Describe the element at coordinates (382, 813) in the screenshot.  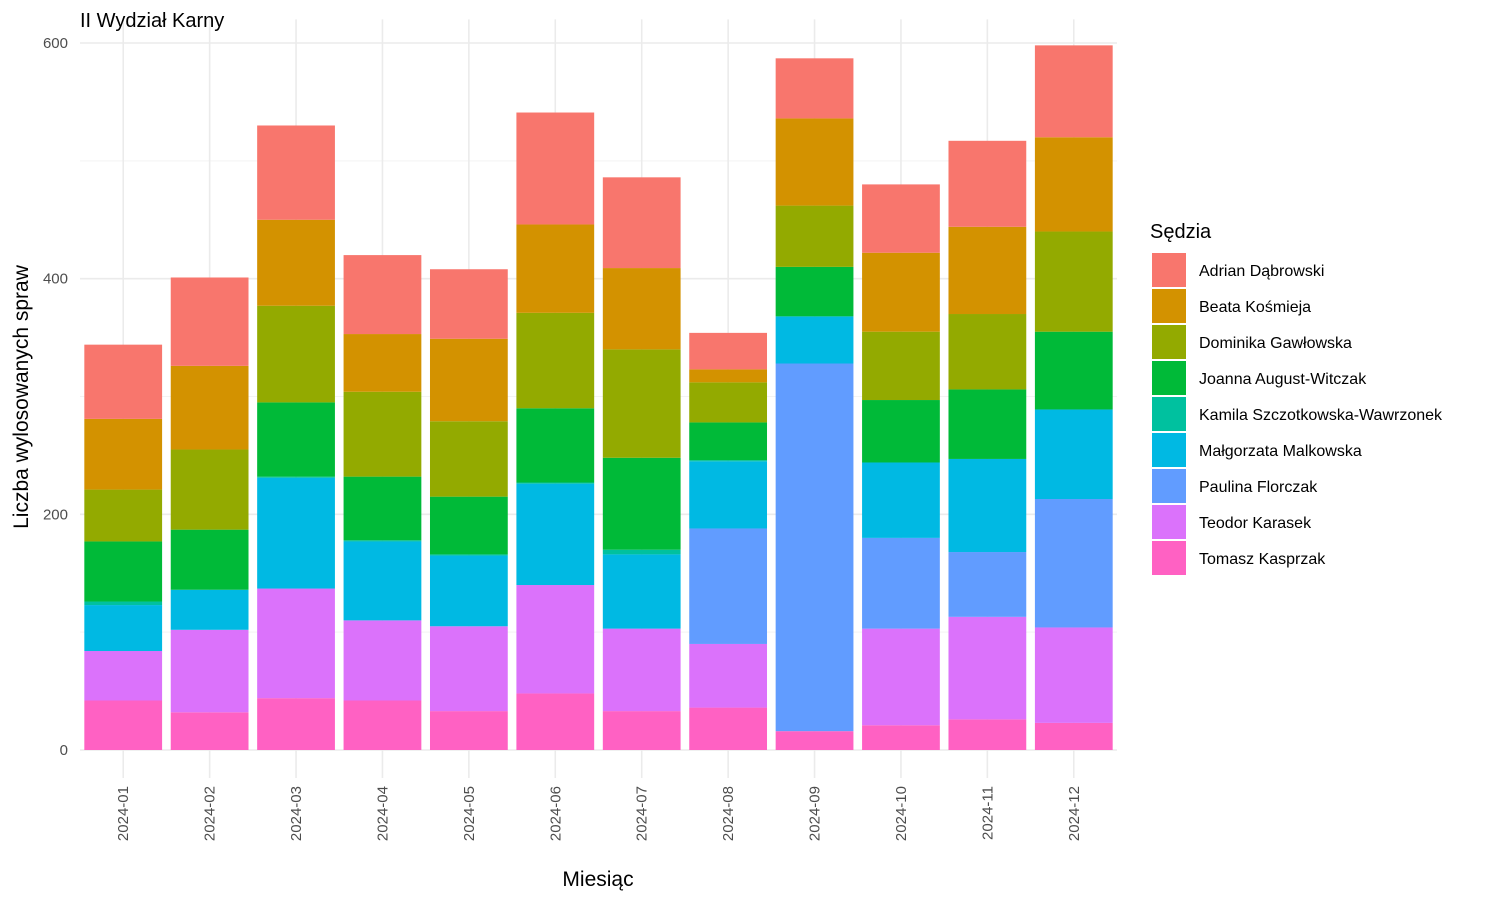
I see `x-tick-label: 2024-04` at that location.